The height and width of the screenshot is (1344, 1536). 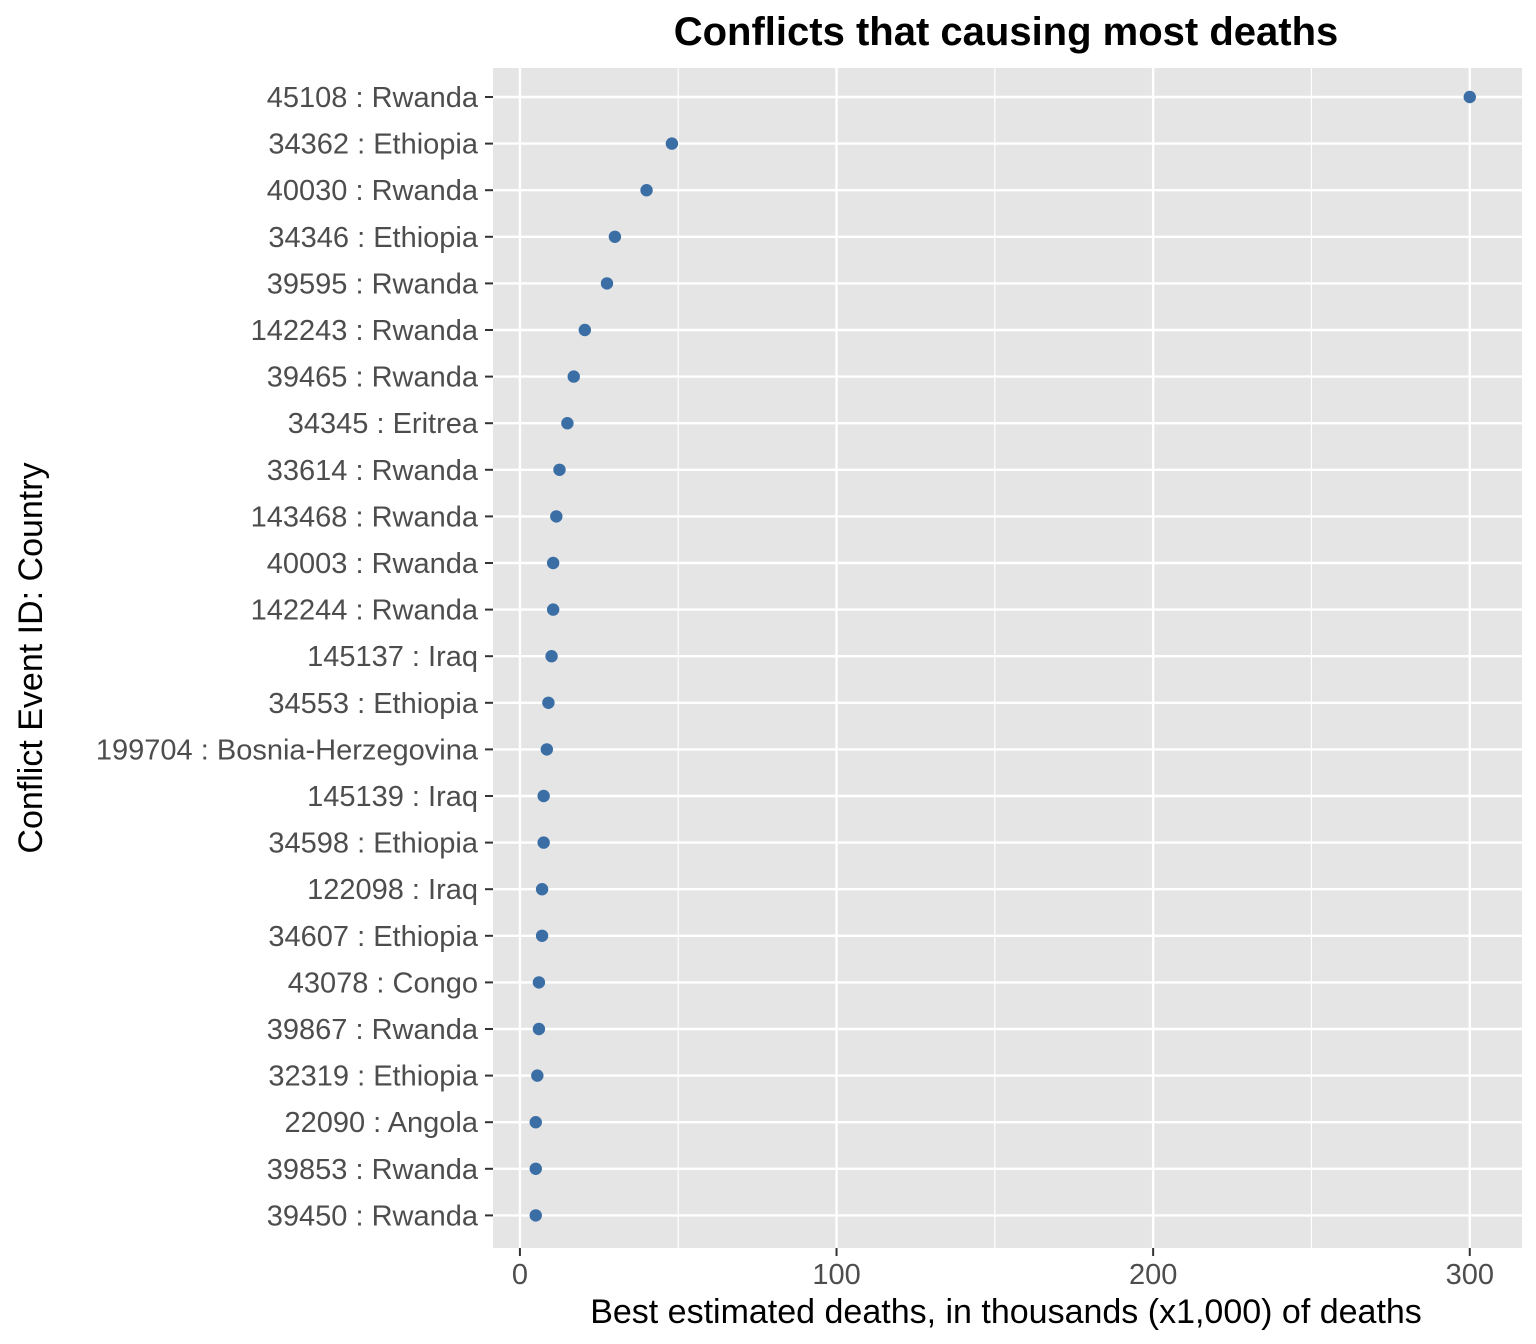 What do you see at coordinates (392, 890) in the screenshot?
I see `y-tick-label: 122098 : Iraq` at bounding box center [392, 890].